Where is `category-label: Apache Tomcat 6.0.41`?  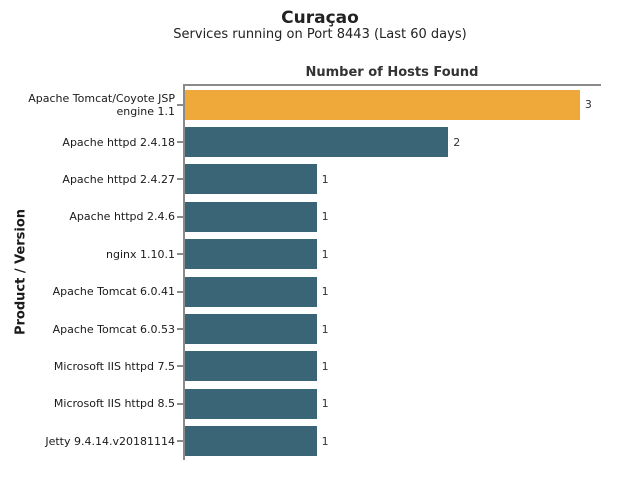
category-label: Apache Tomcat 6.0.41 is located at coordinates (113, 292).